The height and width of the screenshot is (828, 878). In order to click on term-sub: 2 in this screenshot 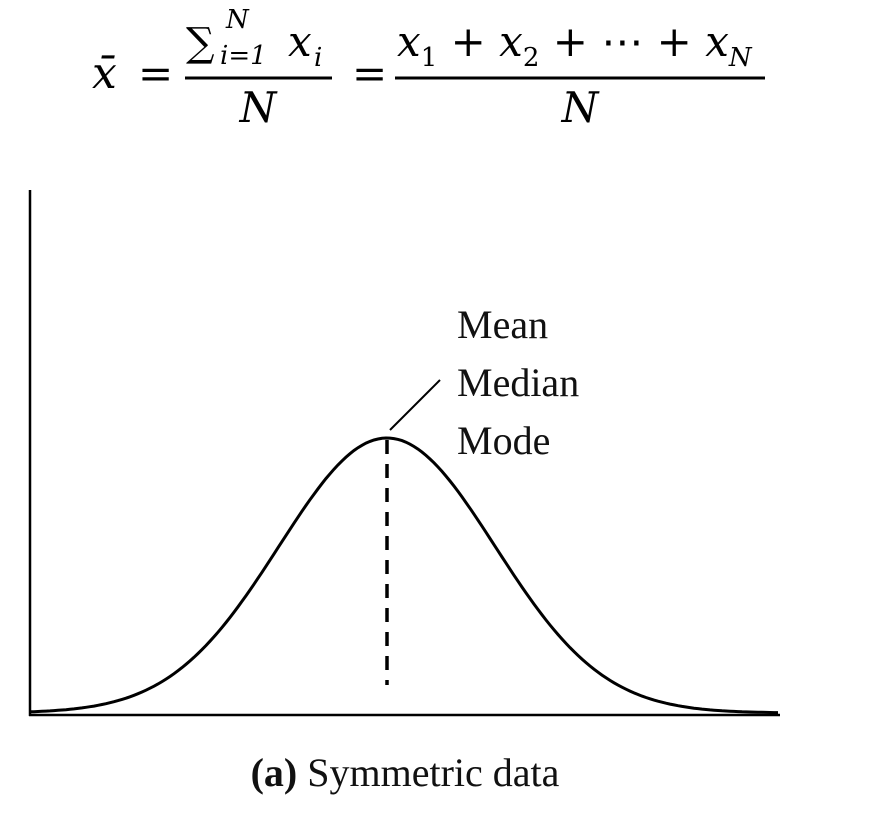, I will do `click(531, 58)`.